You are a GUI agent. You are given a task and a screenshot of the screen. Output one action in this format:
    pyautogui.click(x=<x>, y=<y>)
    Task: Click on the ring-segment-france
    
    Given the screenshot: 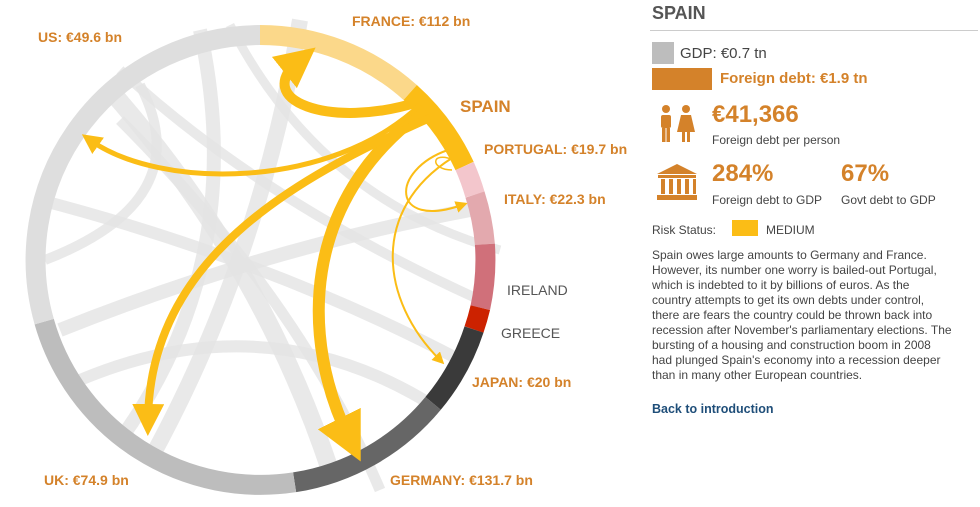 What is the action you would take?
    pyautogui.click(x=338, y=63)
    